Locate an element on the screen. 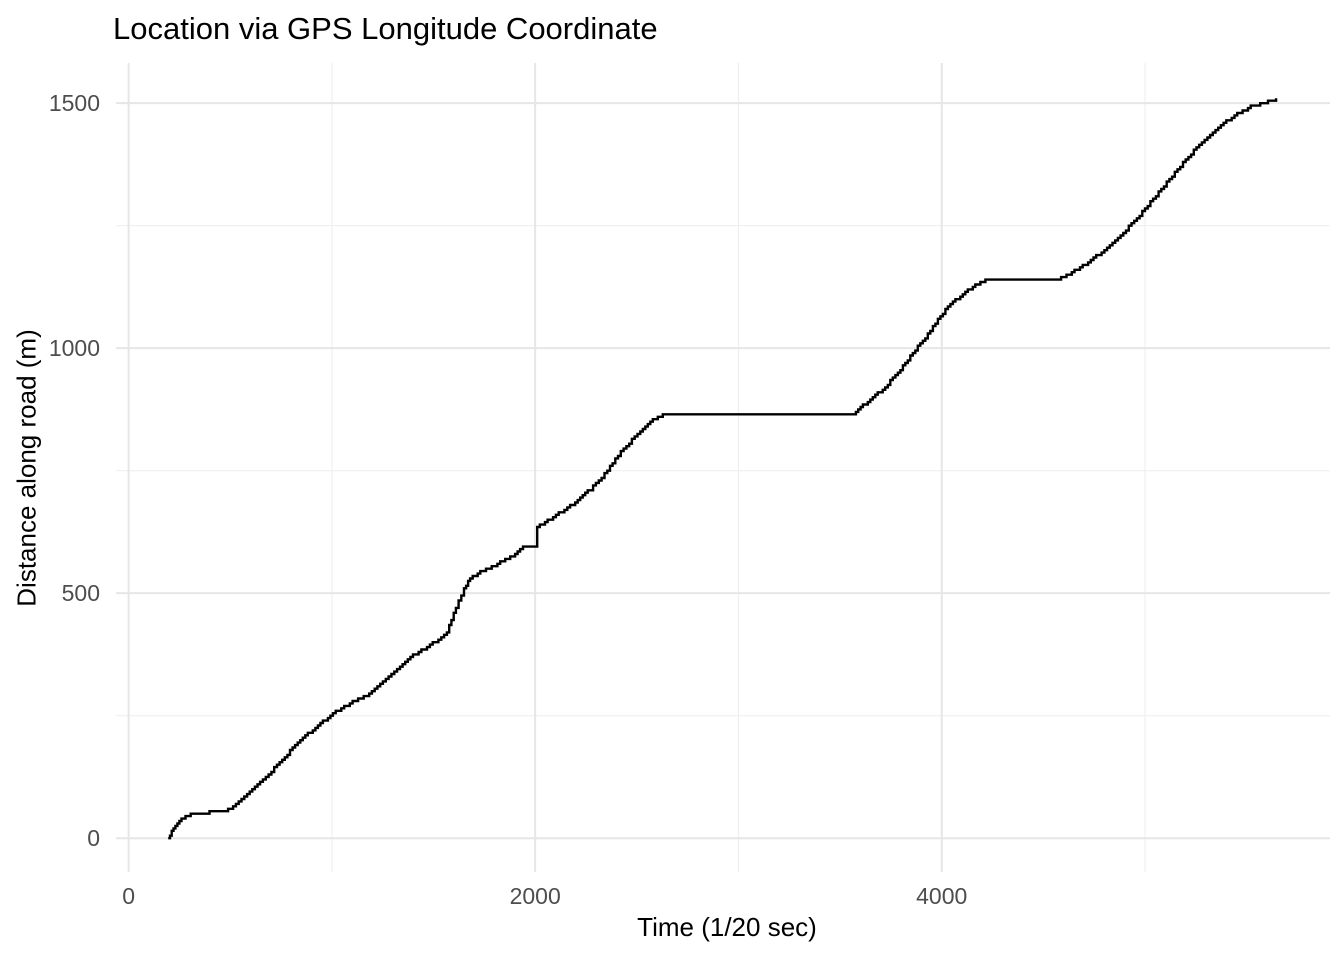 This screenshot has height=960, width=1344. x-tick-label: 0 is located at coordinates (128, 896).